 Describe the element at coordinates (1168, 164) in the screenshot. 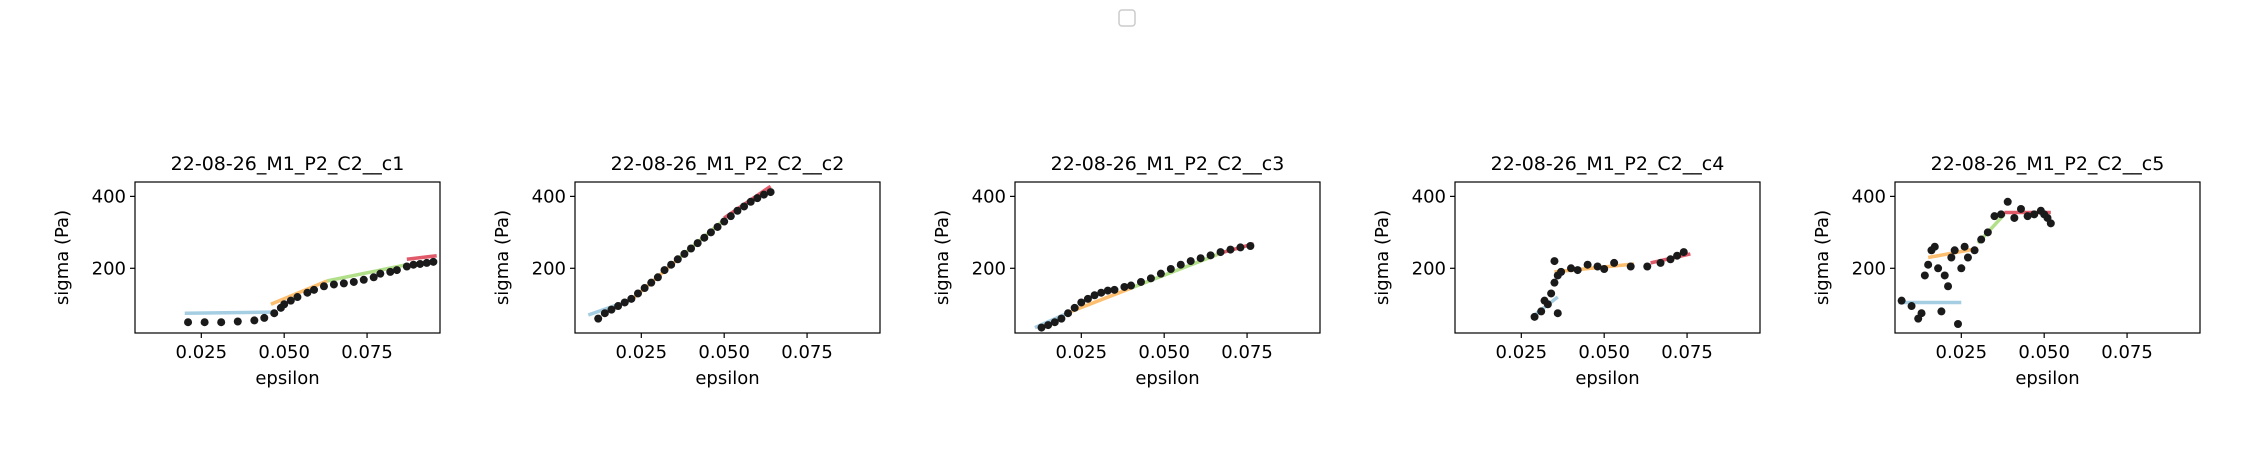

I see `chart-title: 22-08-26_M1_P2_C2__c3` at that location.